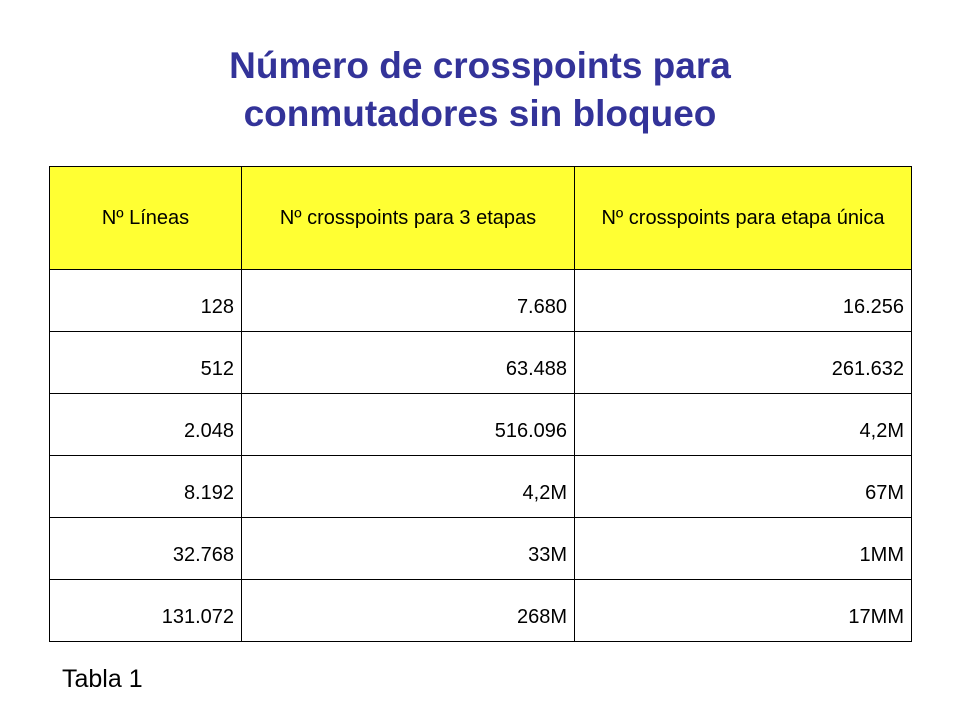 This screenshot has width=960, height=720. What do you see at coordinates (743, 218) in the screenshot?
I see `header-single-stage: Nº crosspoints para etapa única` at bounding box center [743, 218].